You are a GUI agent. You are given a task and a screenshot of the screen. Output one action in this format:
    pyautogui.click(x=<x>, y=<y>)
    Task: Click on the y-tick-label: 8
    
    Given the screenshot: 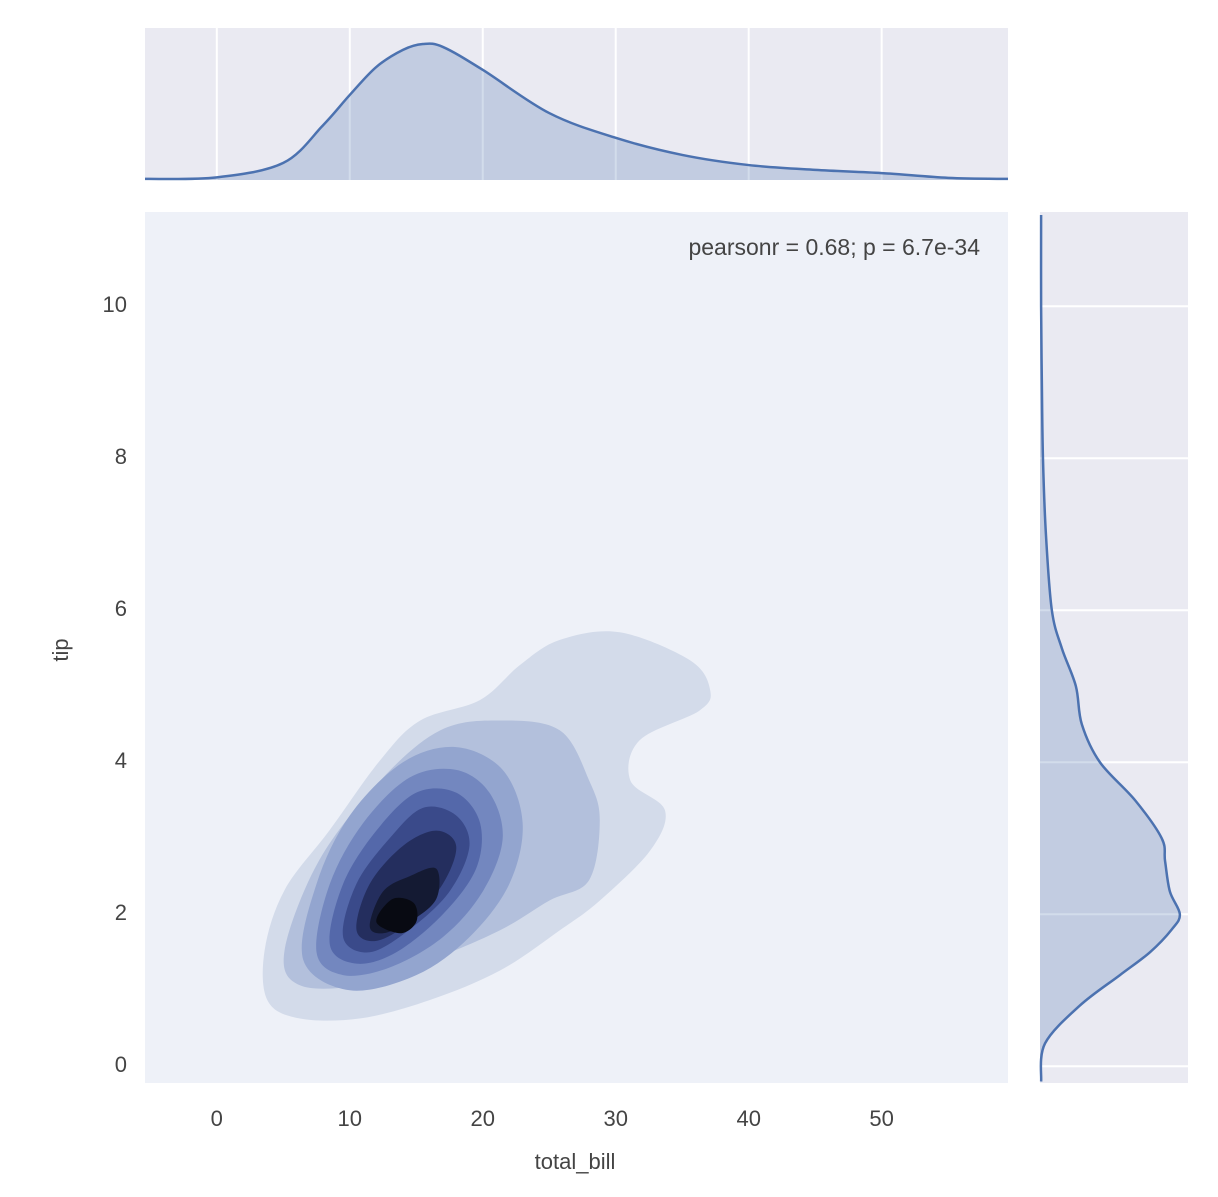 What is the action you would take?
    pyautogui.click(x=121, y=456)
    